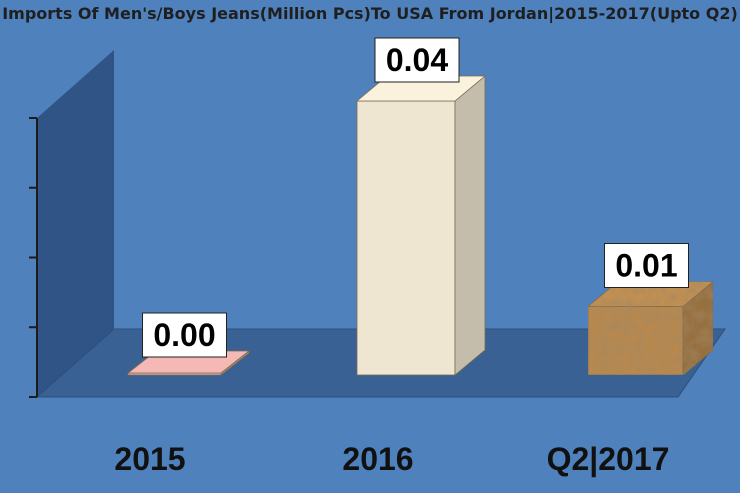 This screenshot has height=493, width=740. I want to click on data-label-text: 0.00, so click(184, 335).